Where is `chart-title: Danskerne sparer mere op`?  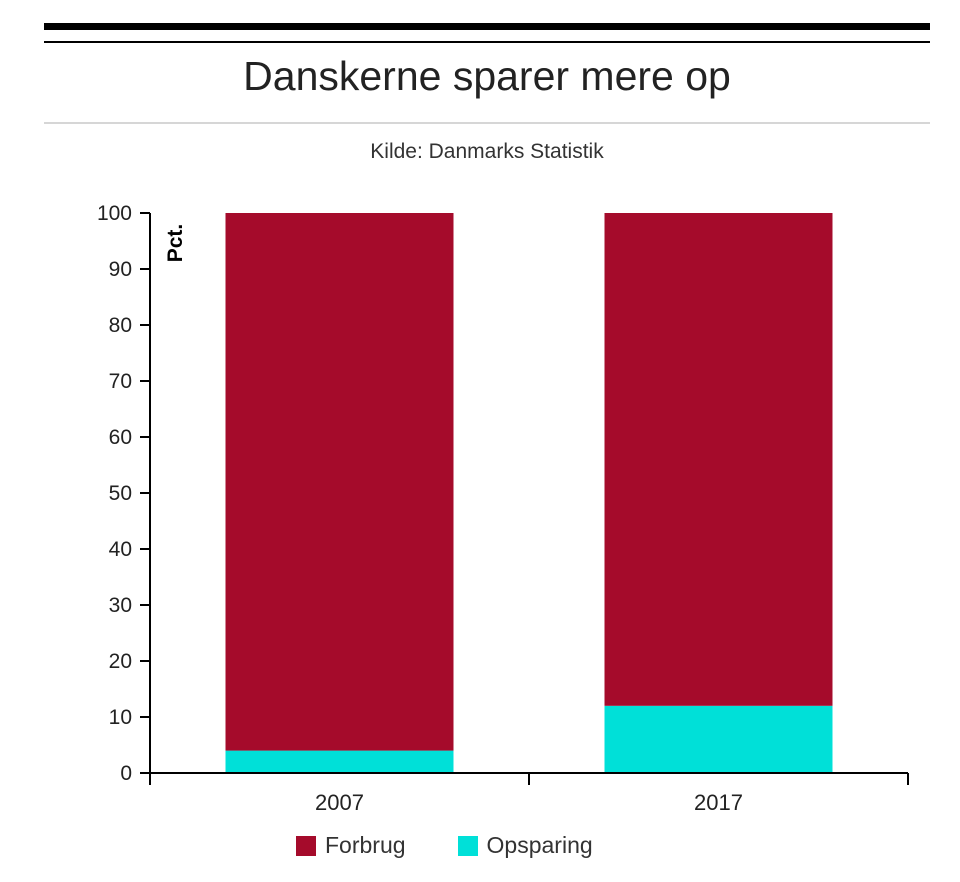 chart-title: Danskerne sparer mere op is located at coordinates (487, 76).